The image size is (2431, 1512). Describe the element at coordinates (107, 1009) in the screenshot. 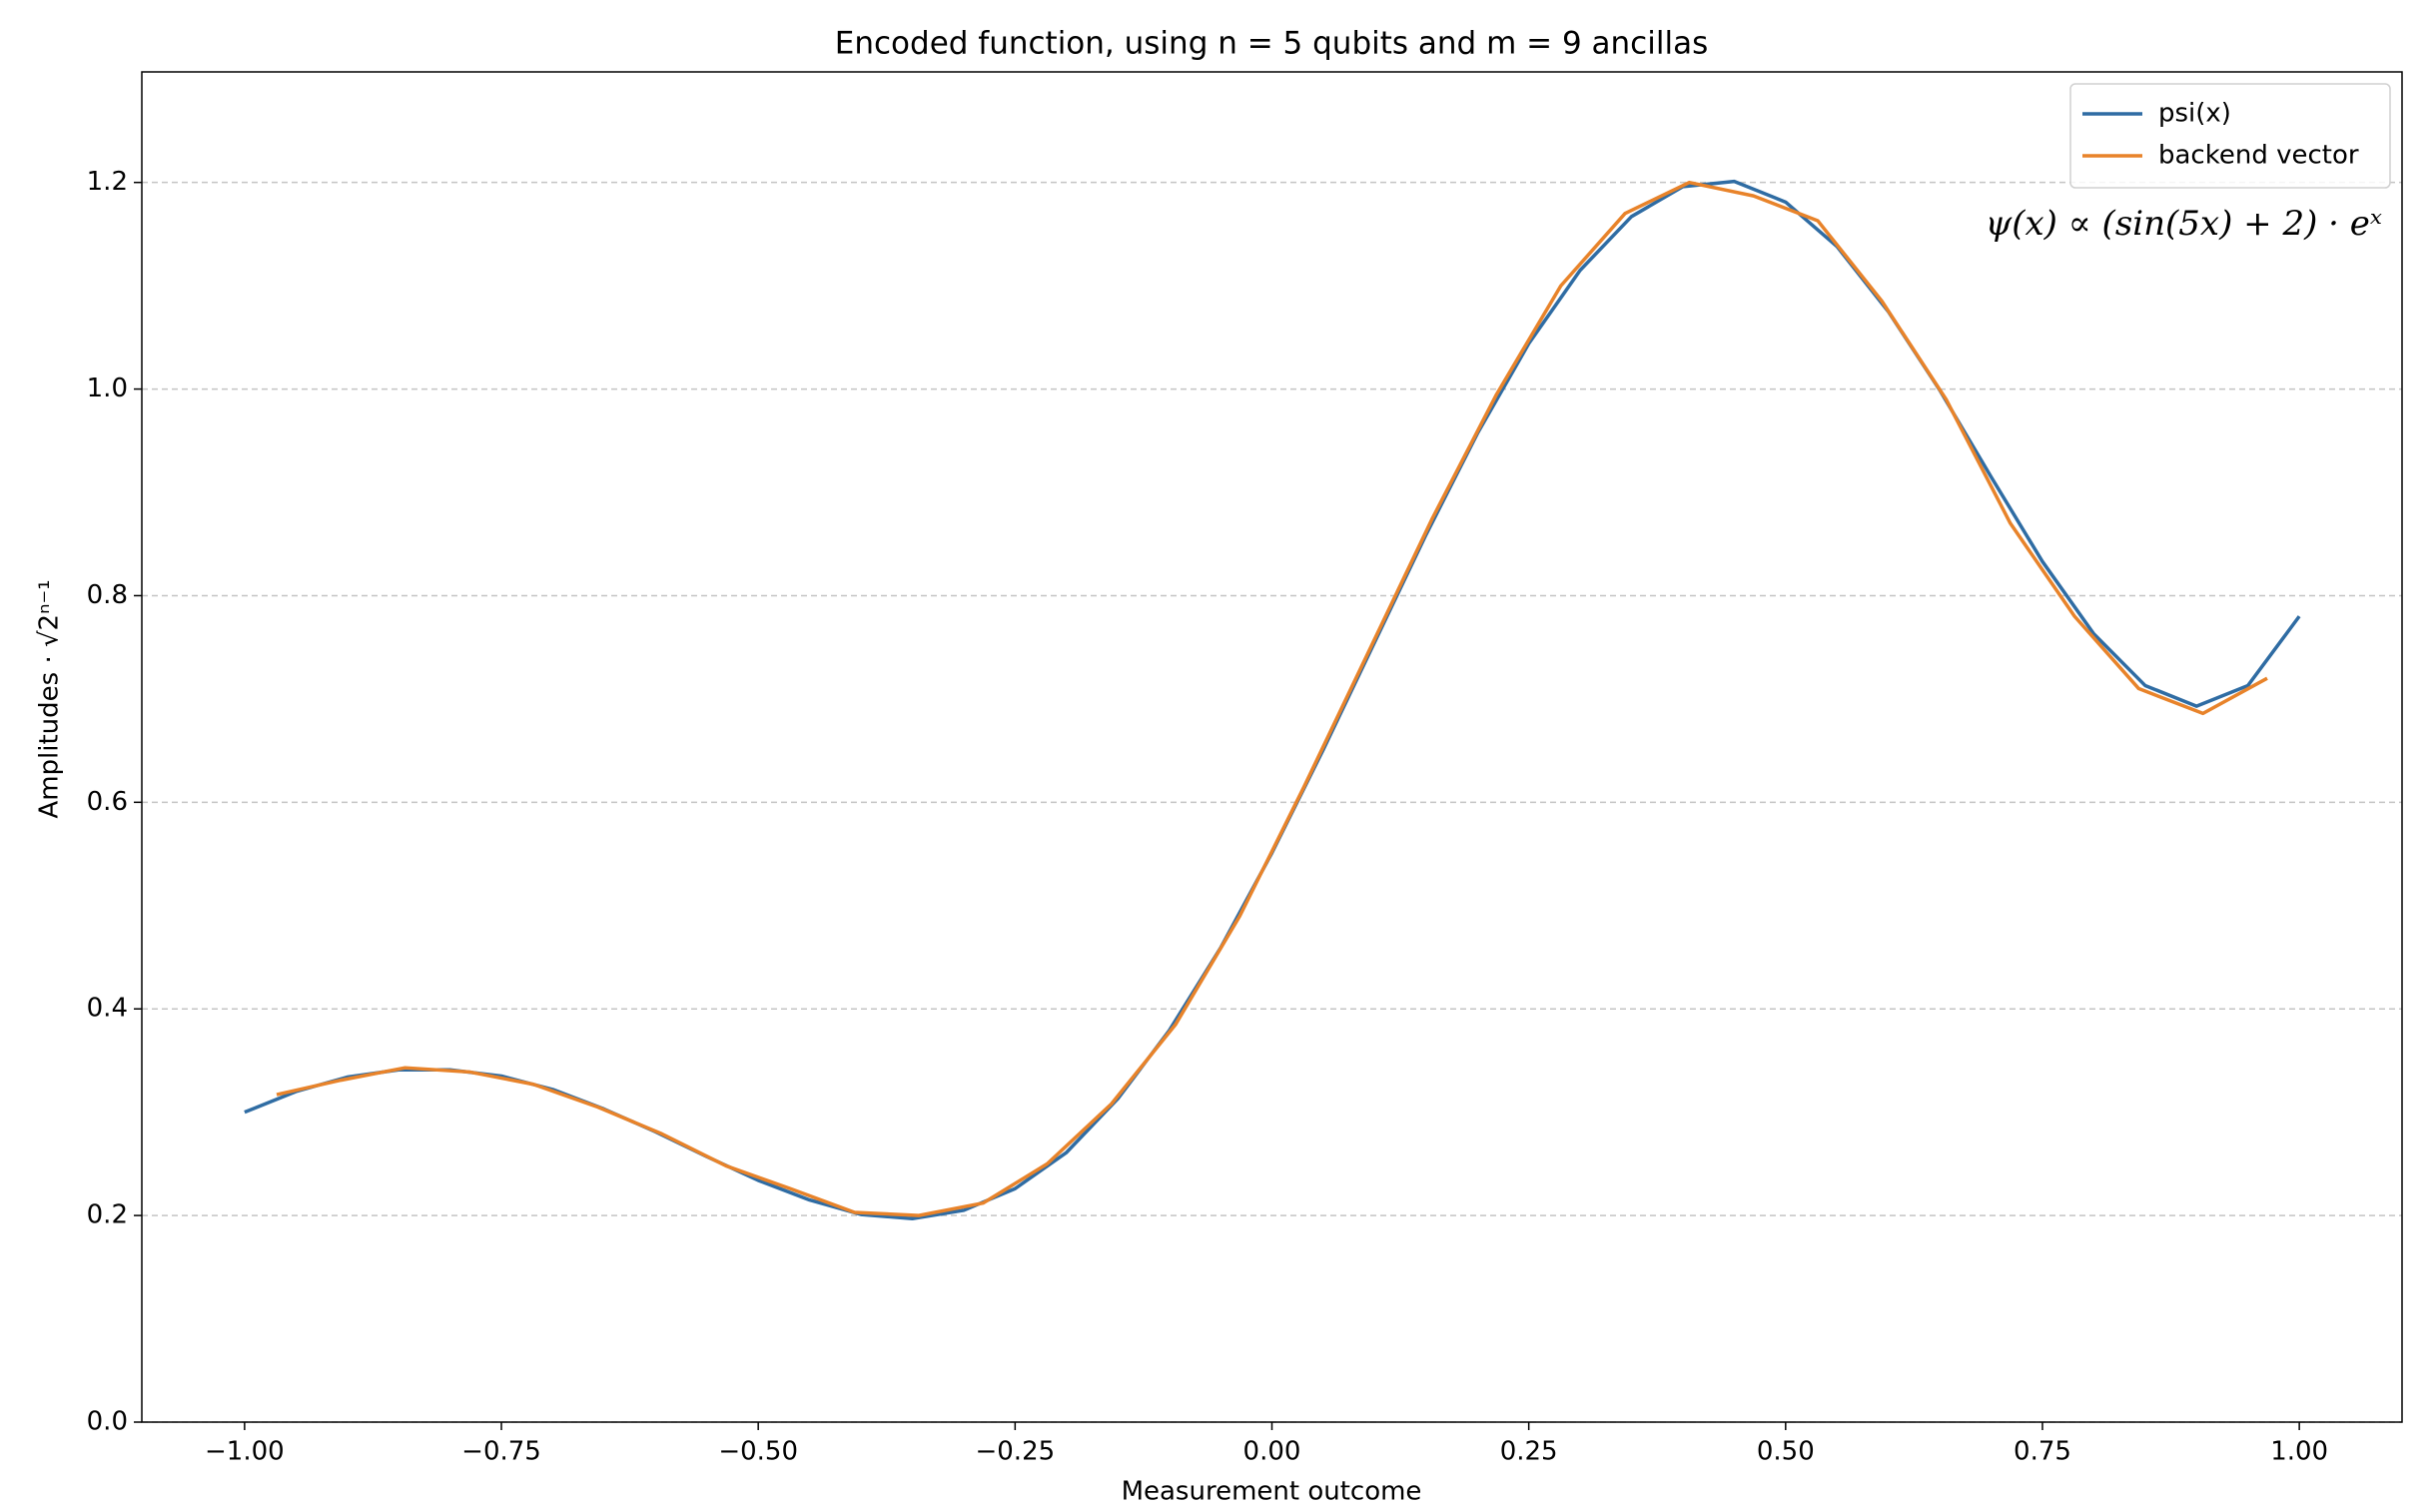

I see `y-tick-label: 0.4` at that location.